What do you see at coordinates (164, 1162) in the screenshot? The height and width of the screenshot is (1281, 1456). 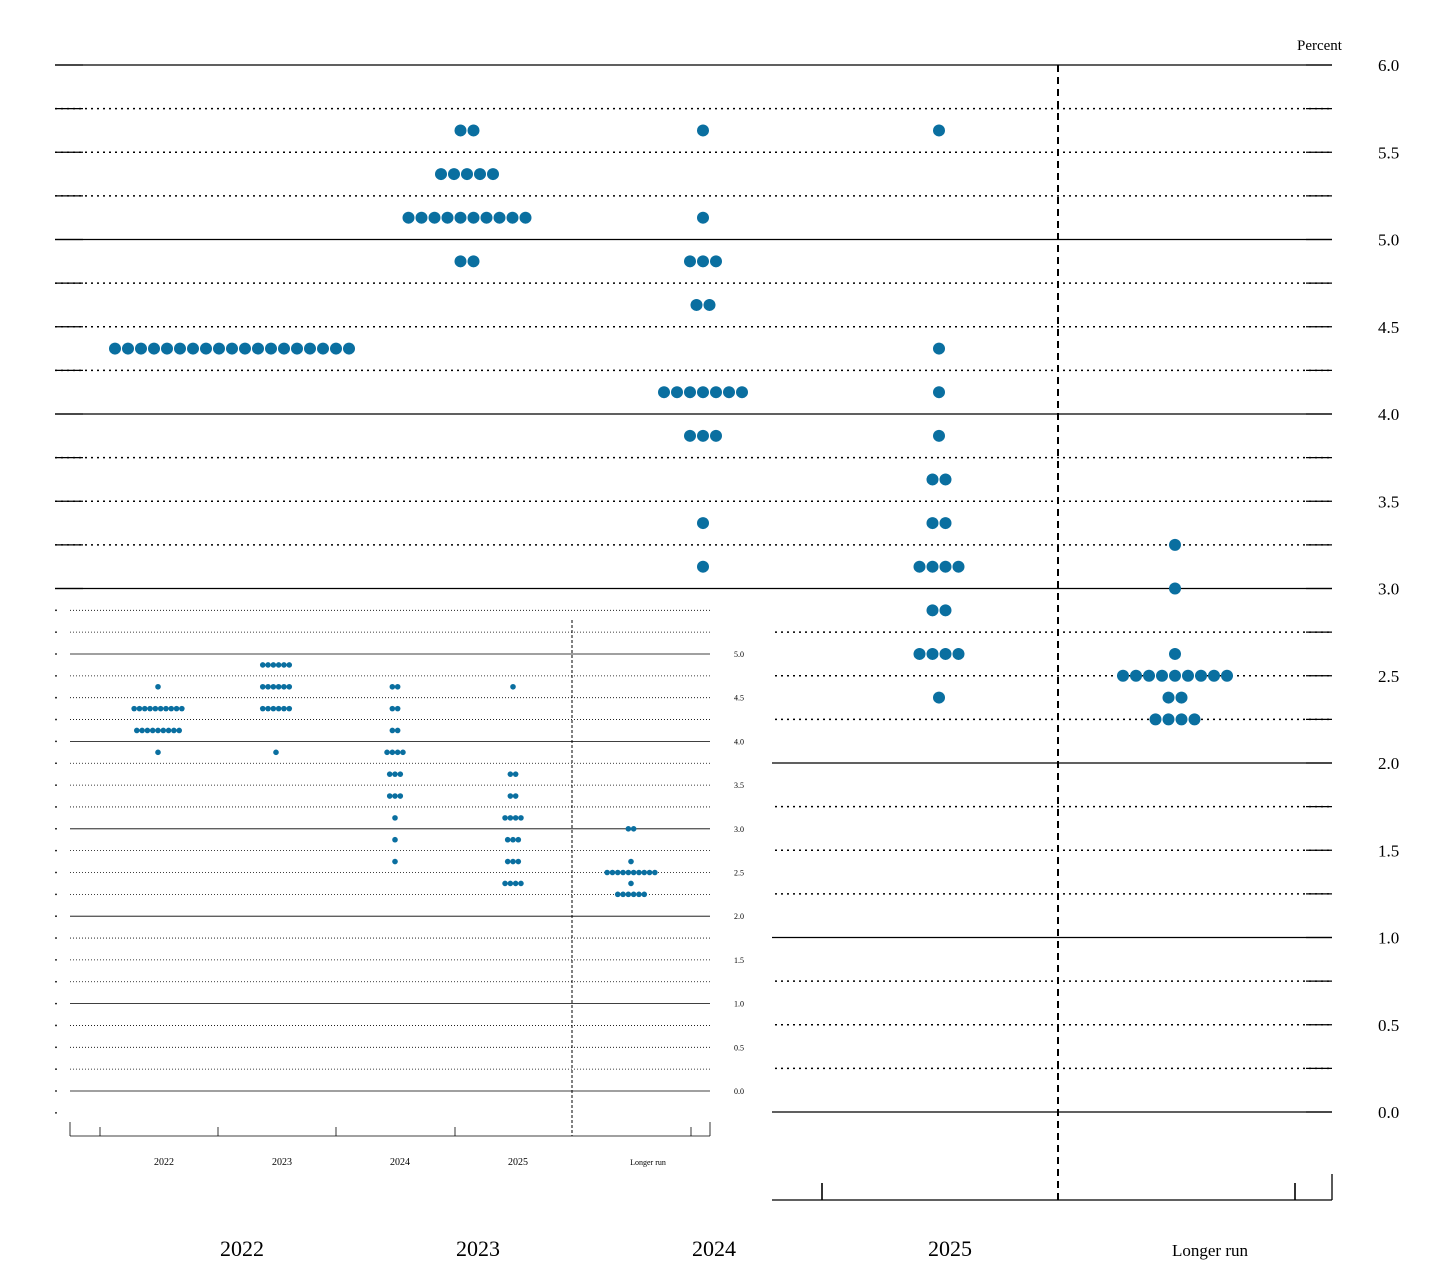 I see `inset-x-category-label: 2022` at bounding box center [164, 1162].